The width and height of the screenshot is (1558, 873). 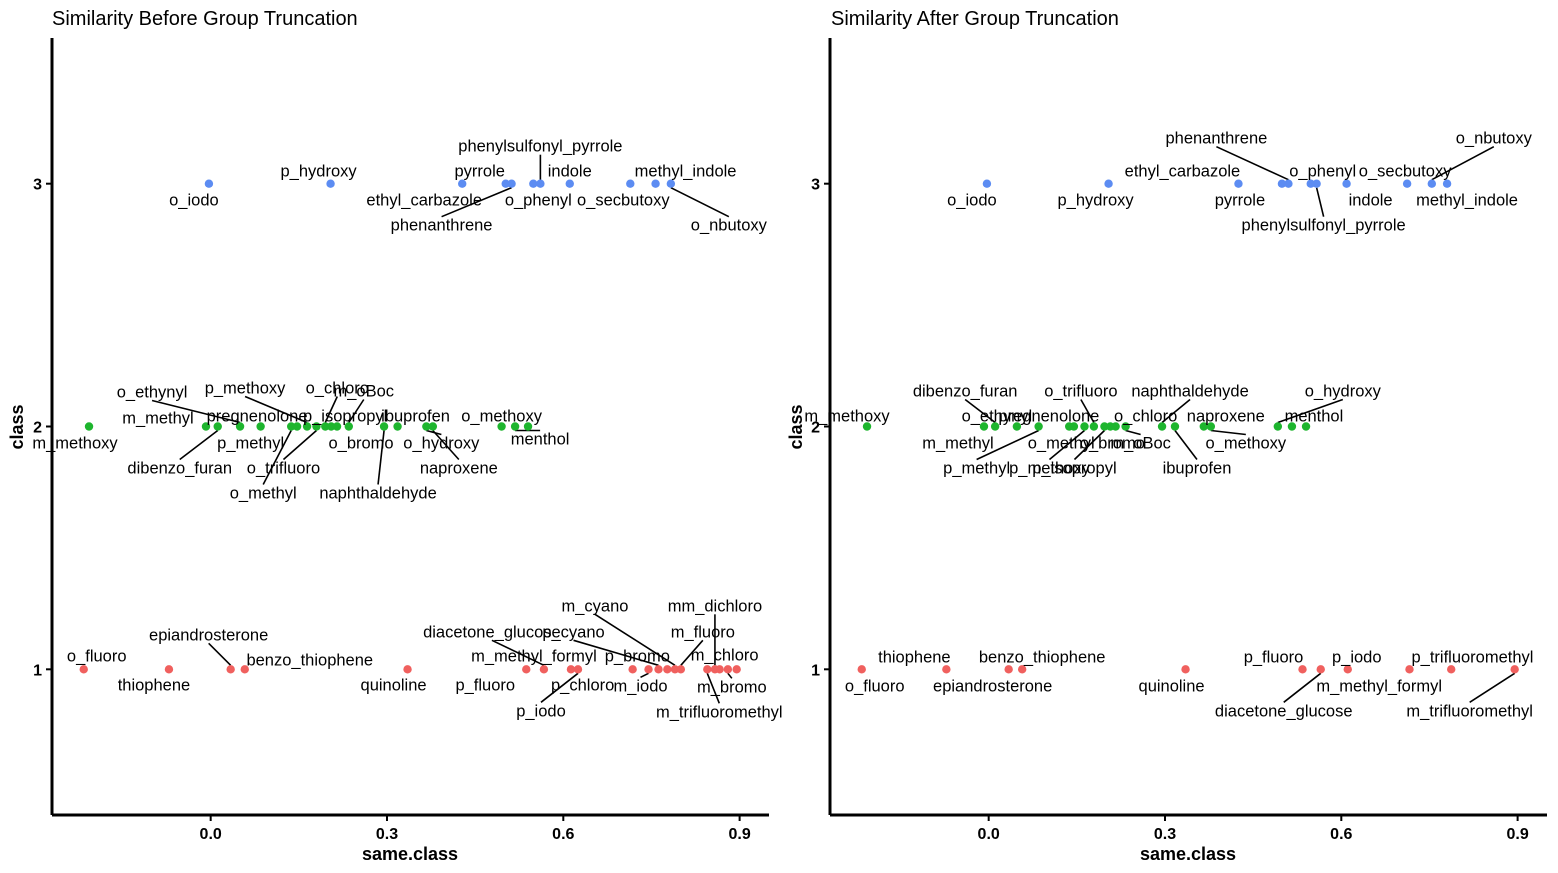 I want to click on y-tick-label: 2, so click(x=37, y=428).